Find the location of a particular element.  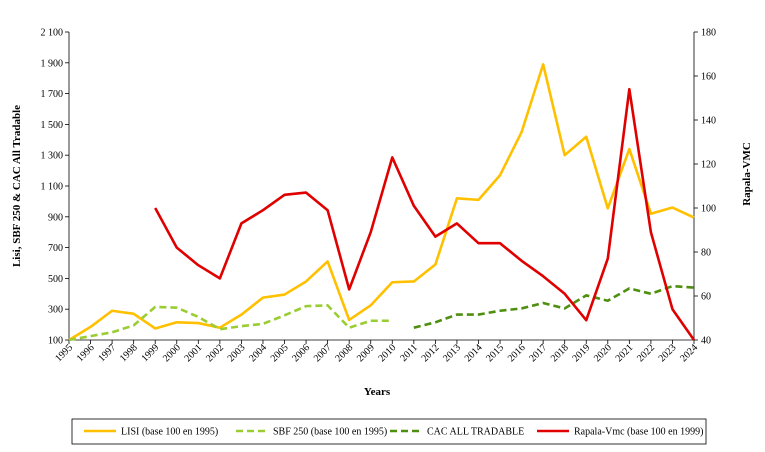

x-tick-label: 2022 is located at coordinates (646, 353).